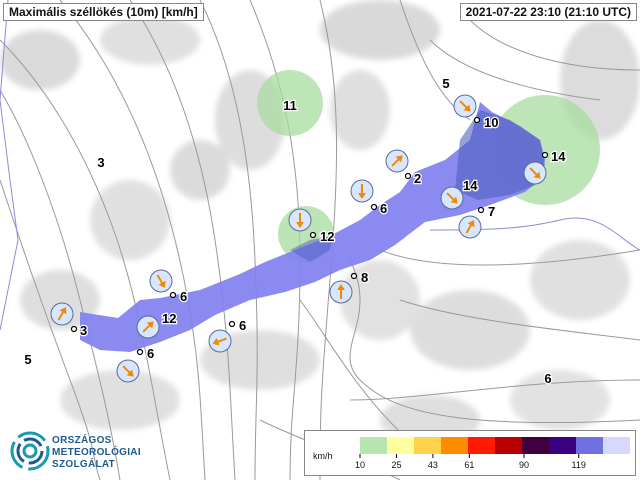  I want to click on legend-scale: km/h 10 25 43 61 90 119, so click(471, 453).